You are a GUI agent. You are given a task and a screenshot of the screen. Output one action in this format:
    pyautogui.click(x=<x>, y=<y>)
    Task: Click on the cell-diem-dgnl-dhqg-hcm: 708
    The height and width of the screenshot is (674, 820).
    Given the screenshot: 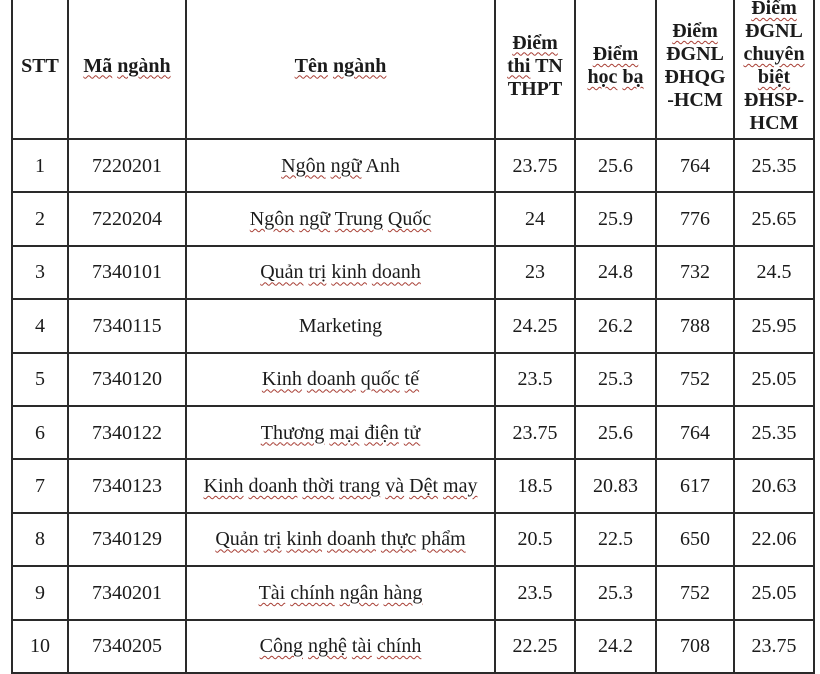 What is the action you would take?
    pyautogui.click(x=695, y=646)
    